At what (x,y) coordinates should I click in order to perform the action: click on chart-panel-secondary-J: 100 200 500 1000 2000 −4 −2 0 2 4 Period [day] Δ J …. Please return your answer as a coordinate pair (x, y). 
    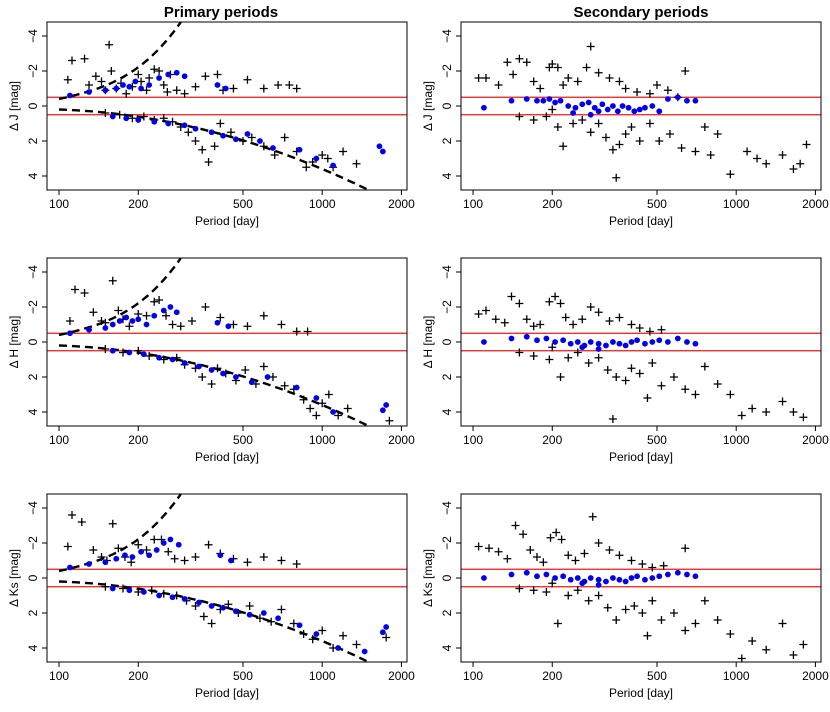
    Looking at the image, I should click on (625, 124).